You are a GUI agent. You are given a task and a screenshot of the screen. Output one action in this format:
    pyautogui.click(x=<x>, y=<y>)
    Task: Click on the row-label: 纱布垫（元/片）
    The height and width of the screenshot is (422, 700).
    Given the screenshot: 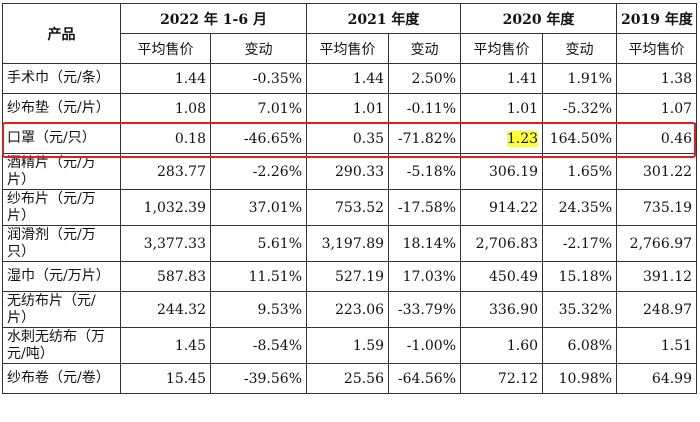 What is the action you would take?
    pyautogui.click(x=61, y=108)
    